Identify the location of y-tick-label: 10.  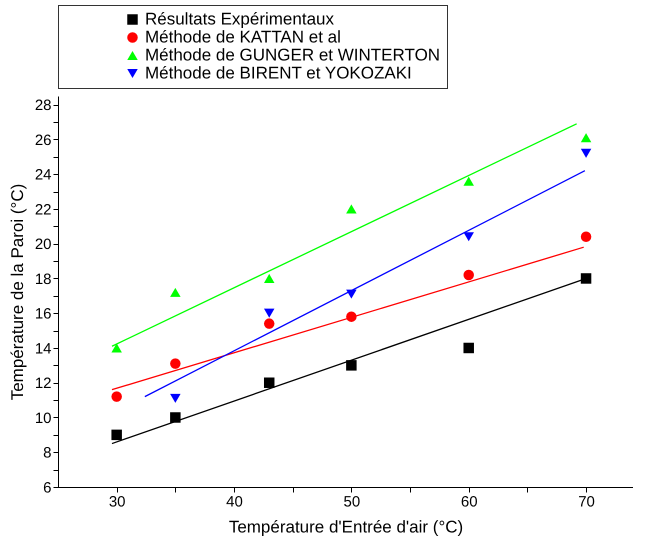
(43, 418).